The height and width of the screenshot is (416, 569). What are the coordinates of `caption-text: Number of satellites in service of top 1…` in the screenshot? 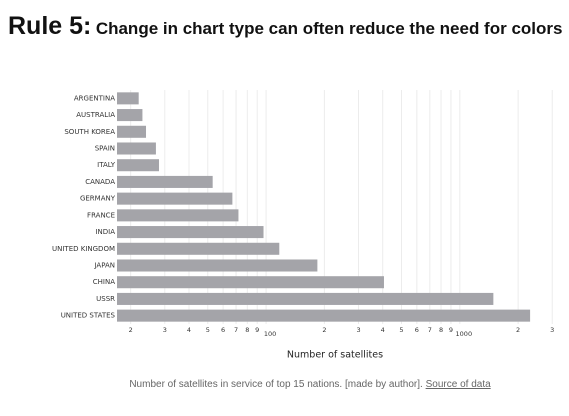 It's located at (276, 384).